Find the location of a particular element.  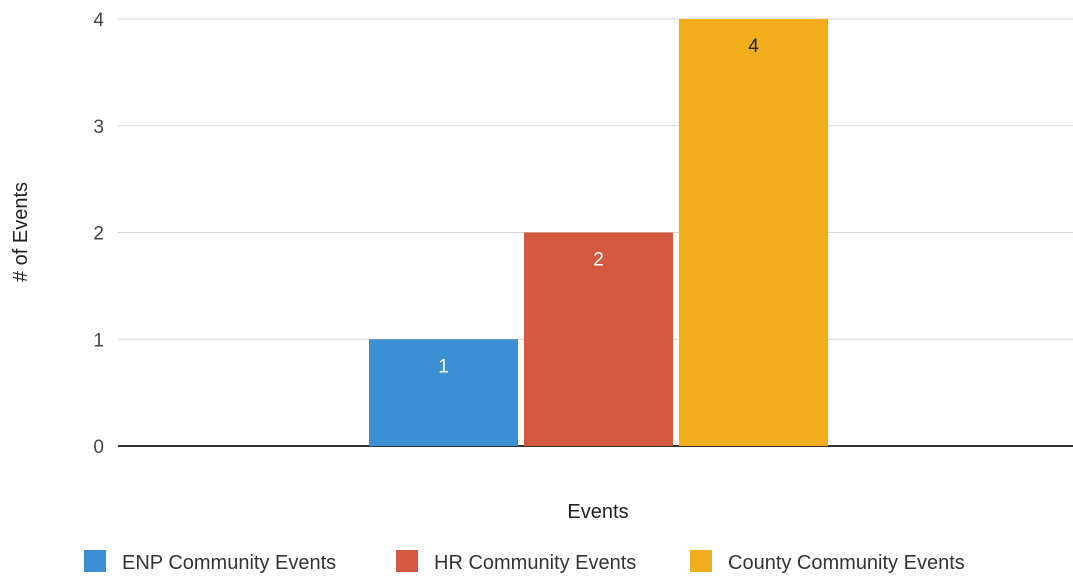

y-tick-label: 4 is located at coordinates (98, 20).